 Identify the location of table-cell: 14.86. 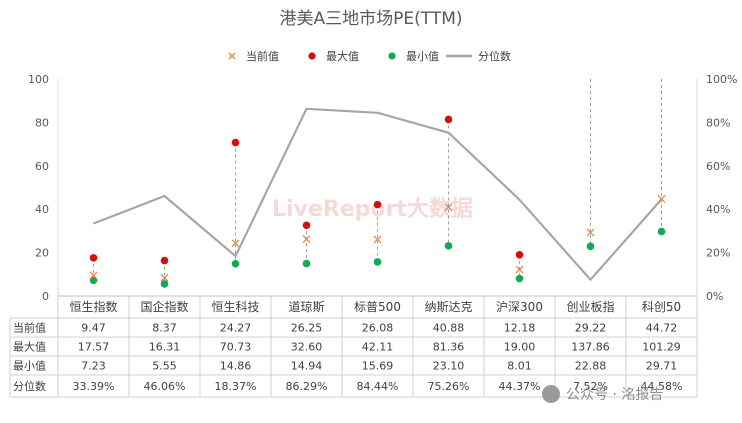
(236, 366).